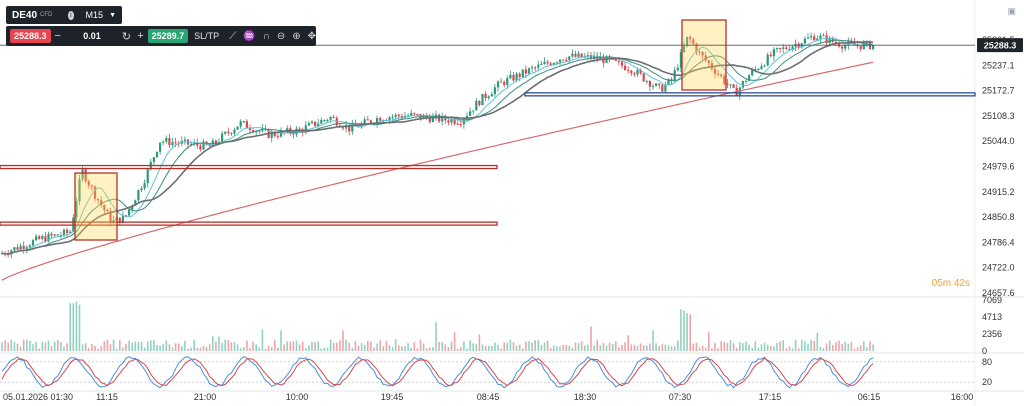 This screenshot has width=1024, height=406. I want to click on line-chart-icon: ⟋, so click(233, 36).